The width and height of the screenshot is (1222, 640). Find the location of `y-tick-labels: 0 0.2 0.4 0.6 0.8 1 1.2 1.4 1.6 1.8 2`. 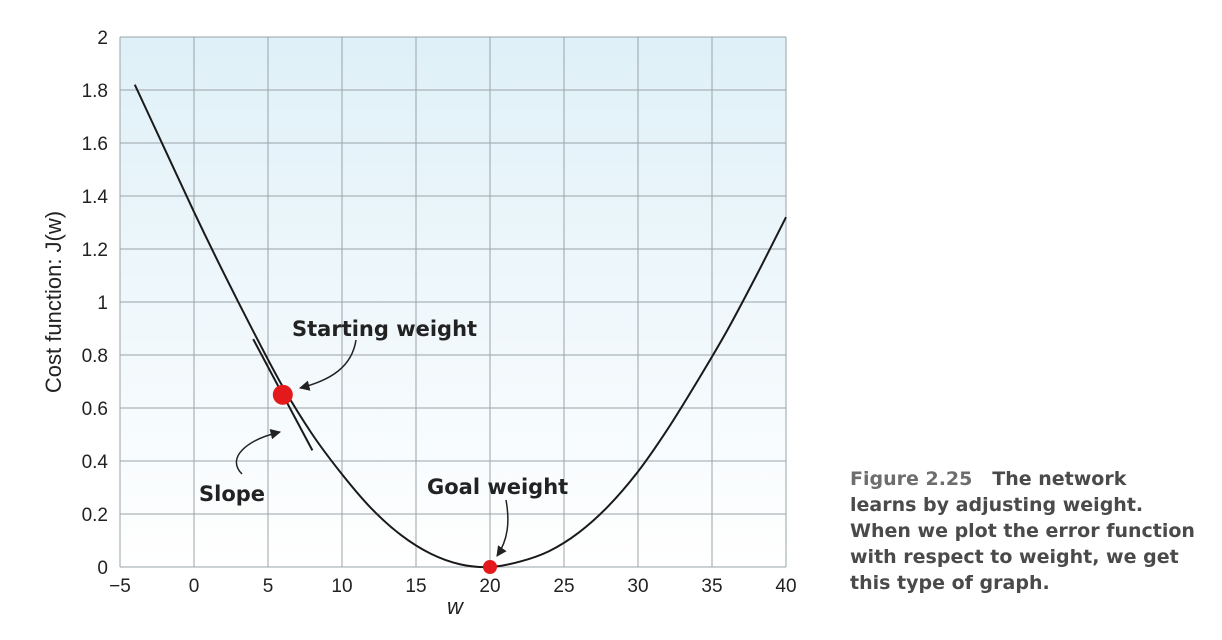

y-tick-labels: 0 0.2 0.4 0.6 0.8 1 1.2 1.4 1.6 1.8 2 is located at coordinates (95, 303).